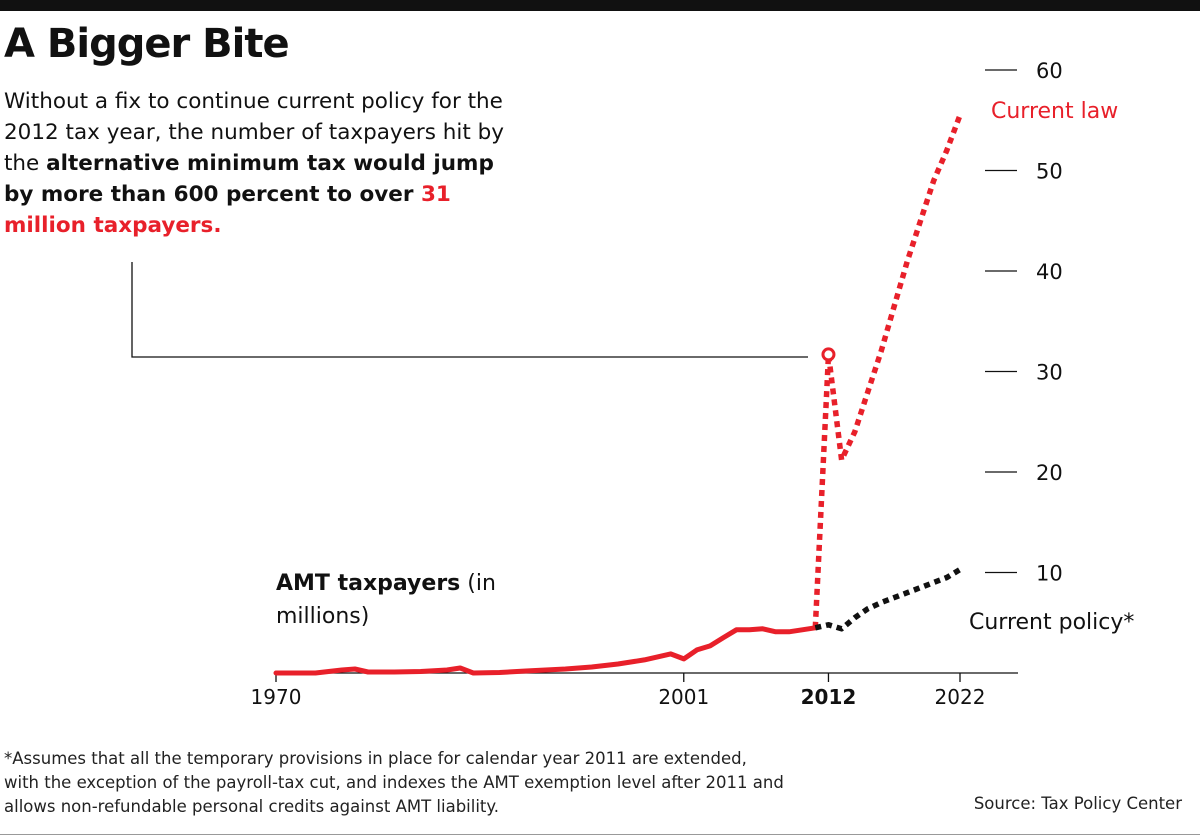  What do you see at coordinates (960, 697) in the screenshot?
I see `x-tick-label: 2022` at bounding box center [960, 697].